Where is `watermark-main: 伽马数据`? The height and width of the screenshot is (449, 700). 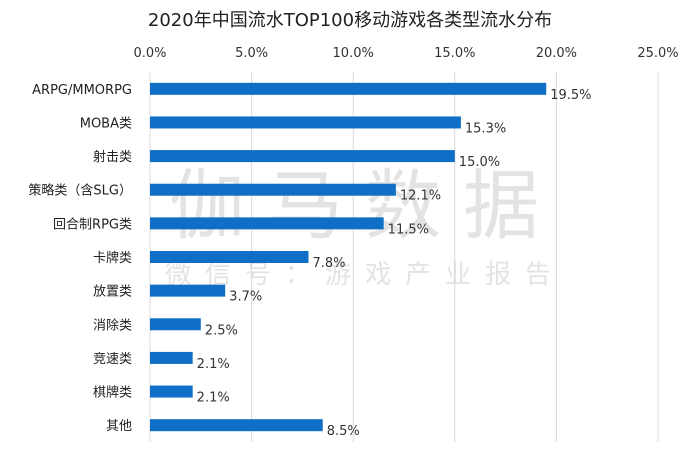 watermark-main: 伽马数据 is located at coordinates (365, 205).